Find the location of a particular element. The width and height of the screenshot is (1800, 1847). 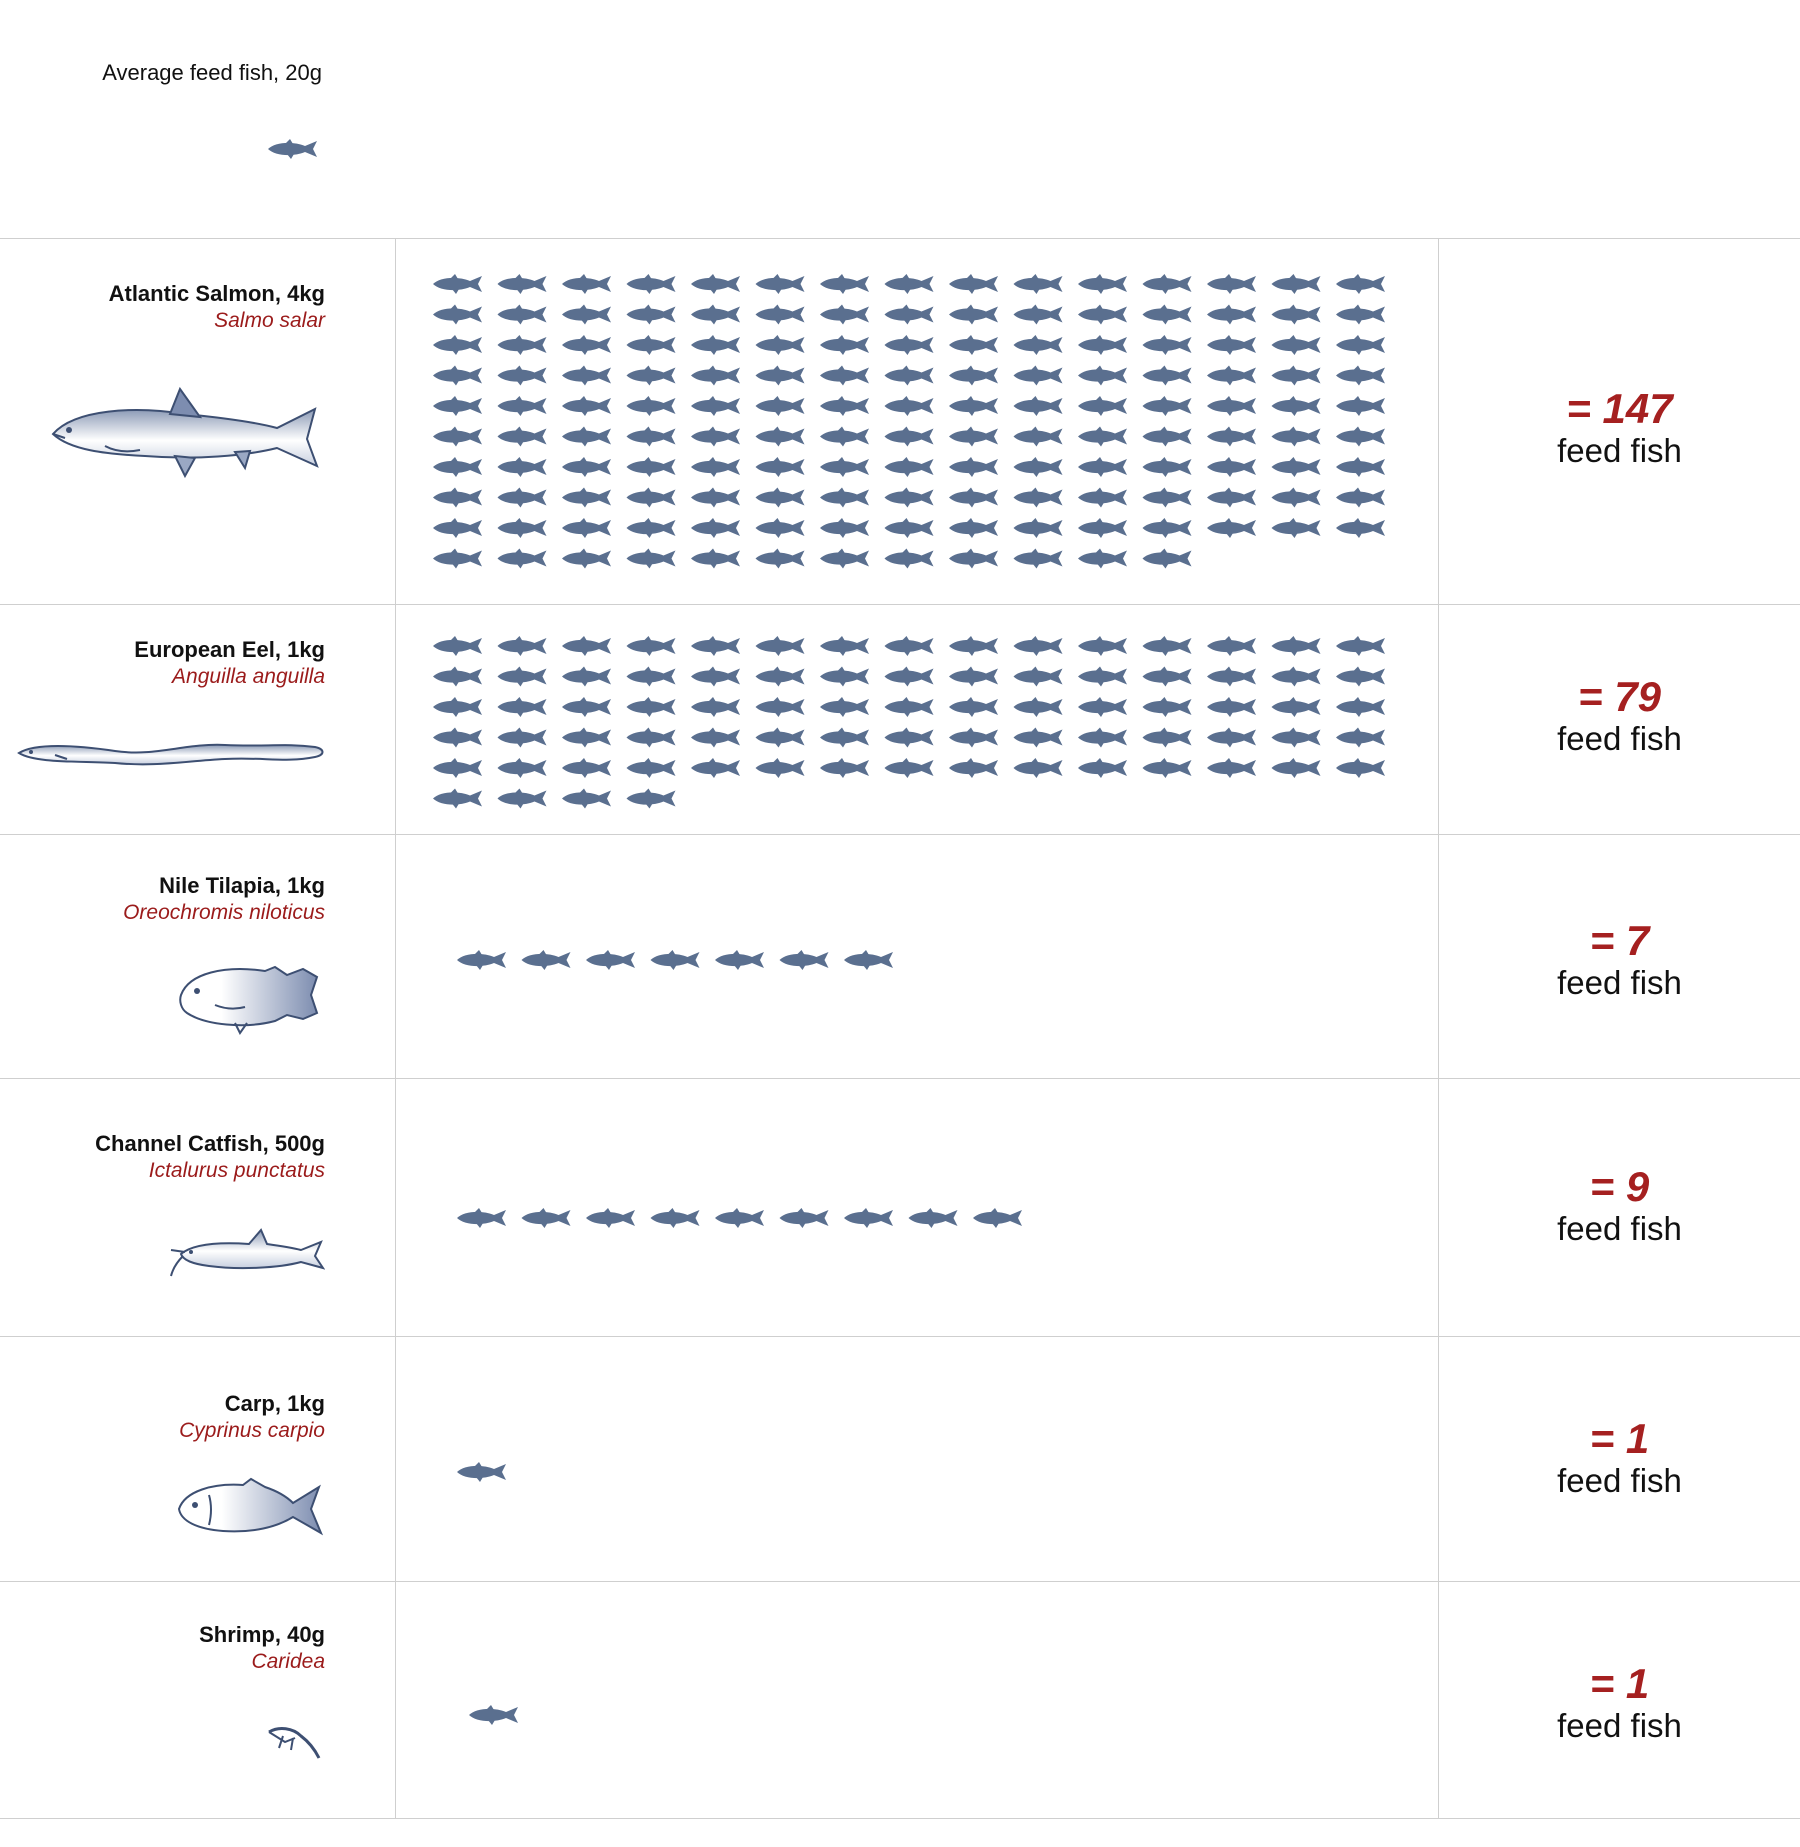

species-name: Shrimp, 40g is located at coordinates (262, 1634).